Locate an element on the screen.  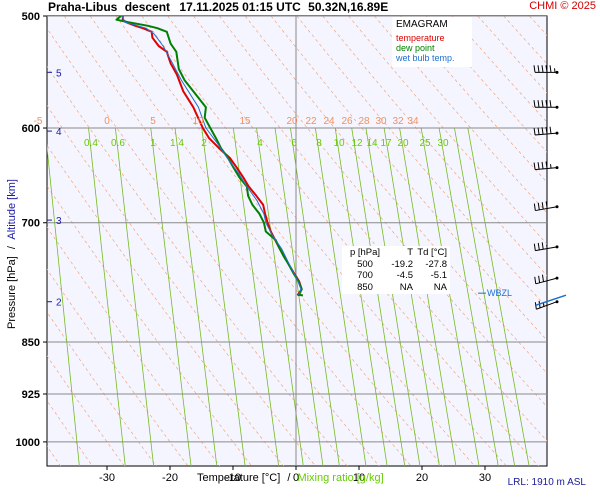
x-tick-label: -30 is located at coordinates (107, 478).